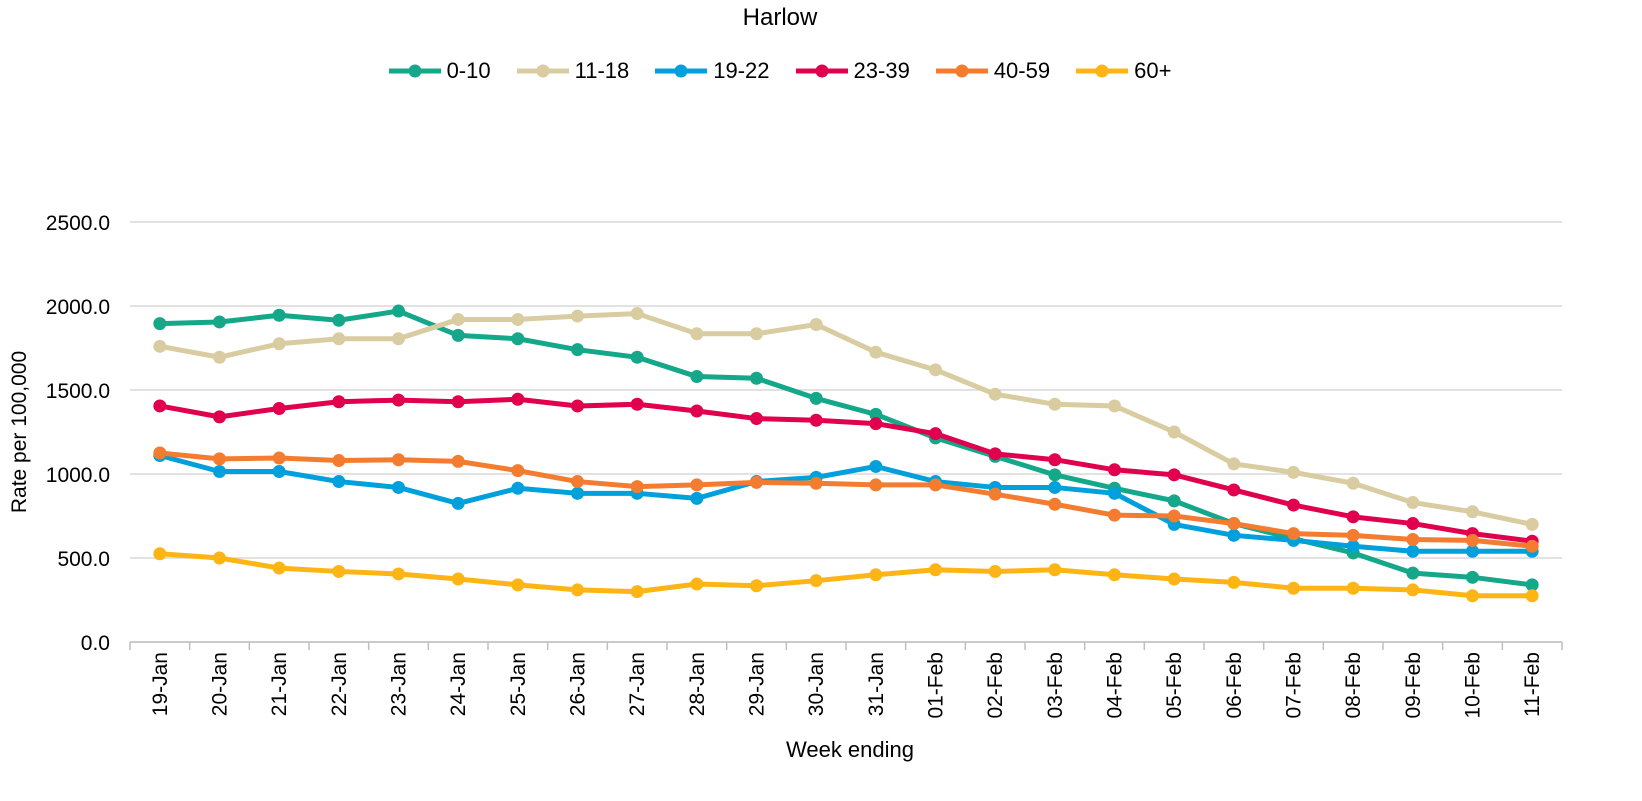  I want to click on legend-label: 23-39, so click(881, 70).